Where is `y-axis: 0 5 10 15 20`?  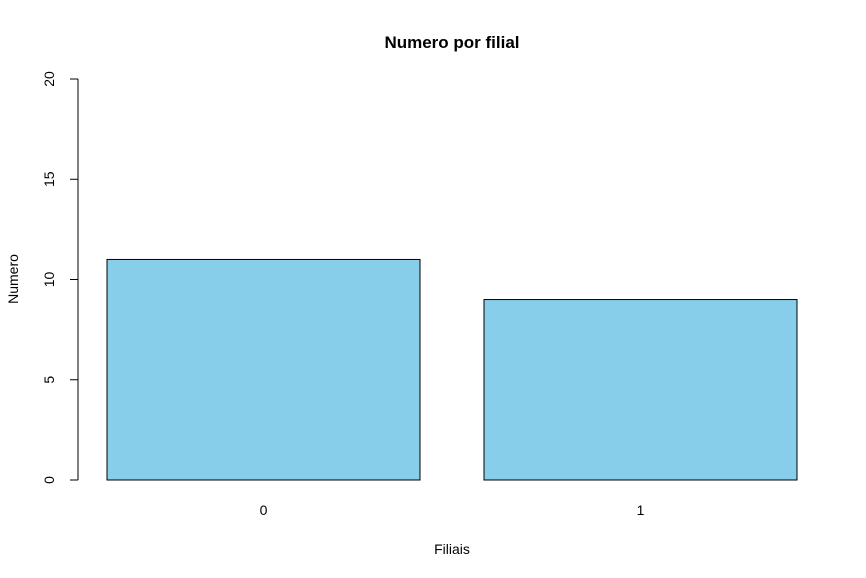
y-axis: 0 5 10 15 20 is located at coordinates (60, 277).